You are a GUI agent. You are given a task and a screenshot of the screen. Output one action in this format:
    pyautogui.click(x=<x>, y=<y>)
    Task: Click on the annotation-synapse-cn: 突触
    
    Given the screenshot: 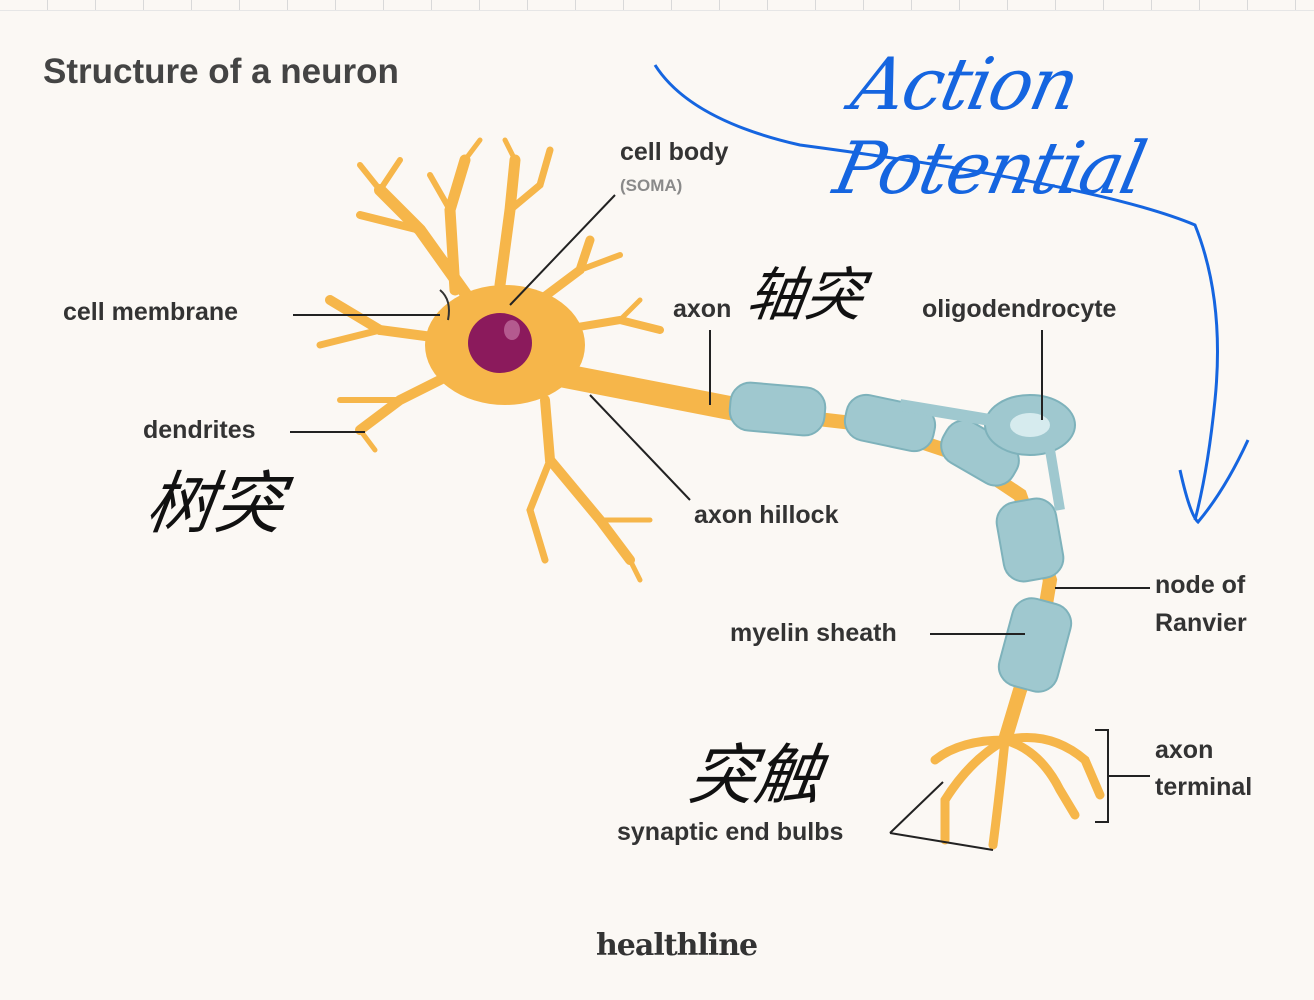 What is the action you would take?
    pyautogui.click(x=755, y=775)
    